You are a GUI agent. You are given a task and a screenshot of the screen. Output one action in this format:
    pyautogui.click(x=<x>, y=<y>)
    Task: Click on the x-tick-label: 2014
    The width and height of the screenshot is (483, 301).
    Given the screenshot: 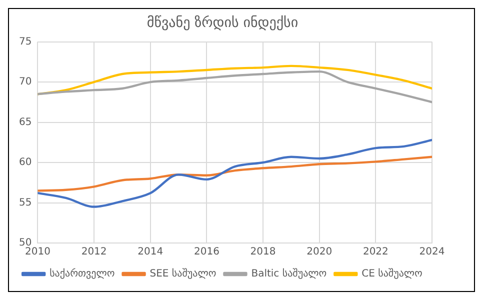 What is the action you would take?
    pyautogui.click(x=151, y=252)
    